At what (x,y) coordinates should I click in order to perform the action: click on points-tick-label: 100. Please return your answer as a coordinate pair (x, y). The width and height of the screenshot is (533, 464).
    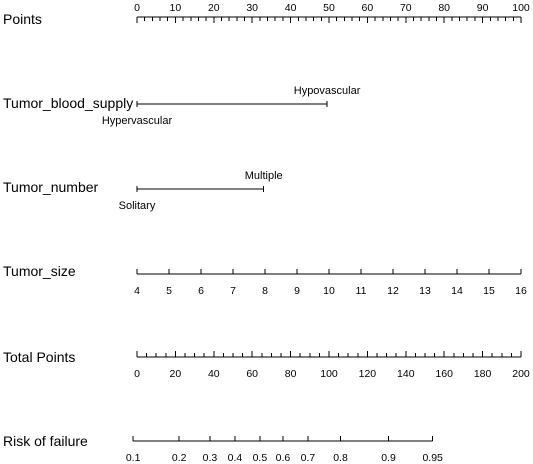
    Looking at the image, I should click on (521, 8).